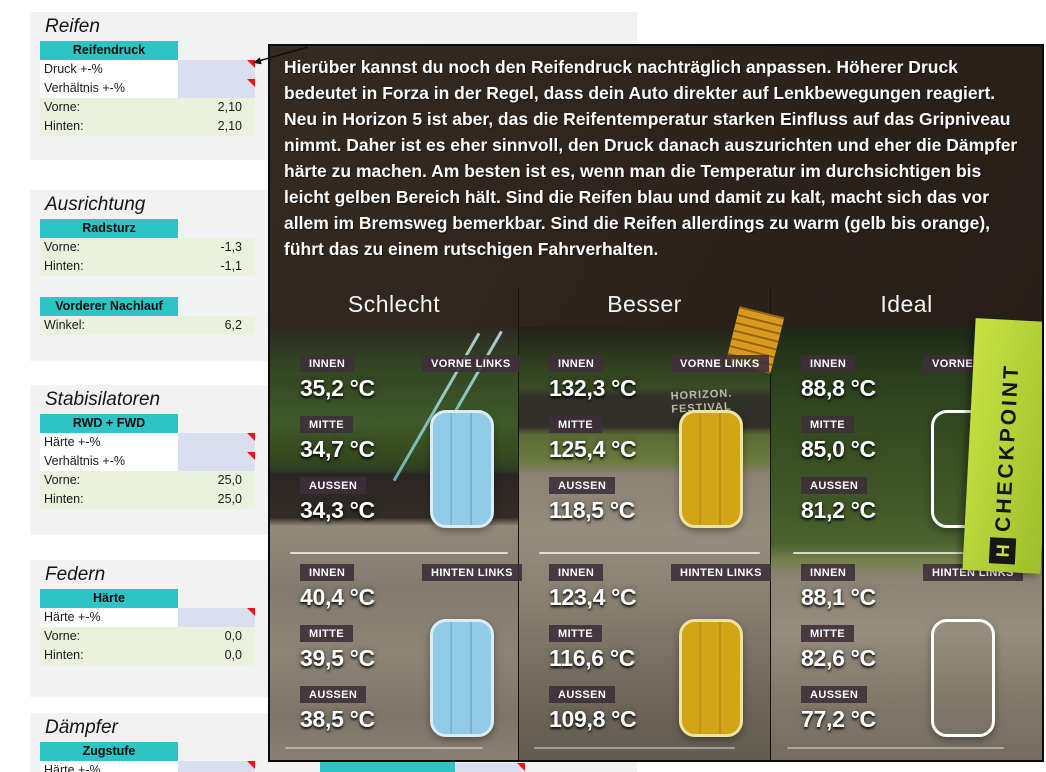  What do you see at coordinates (109, 598) in the screenshot?
I see `group-header: Härte` at bounding box center [109, 598].